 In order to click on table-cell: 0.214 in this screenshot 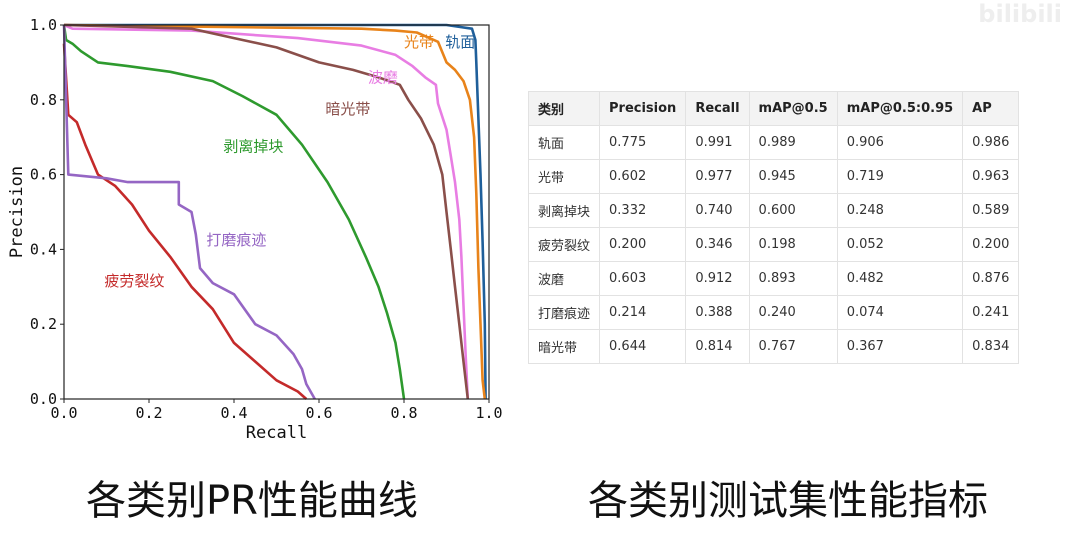, I will do `click(643, 312)`.